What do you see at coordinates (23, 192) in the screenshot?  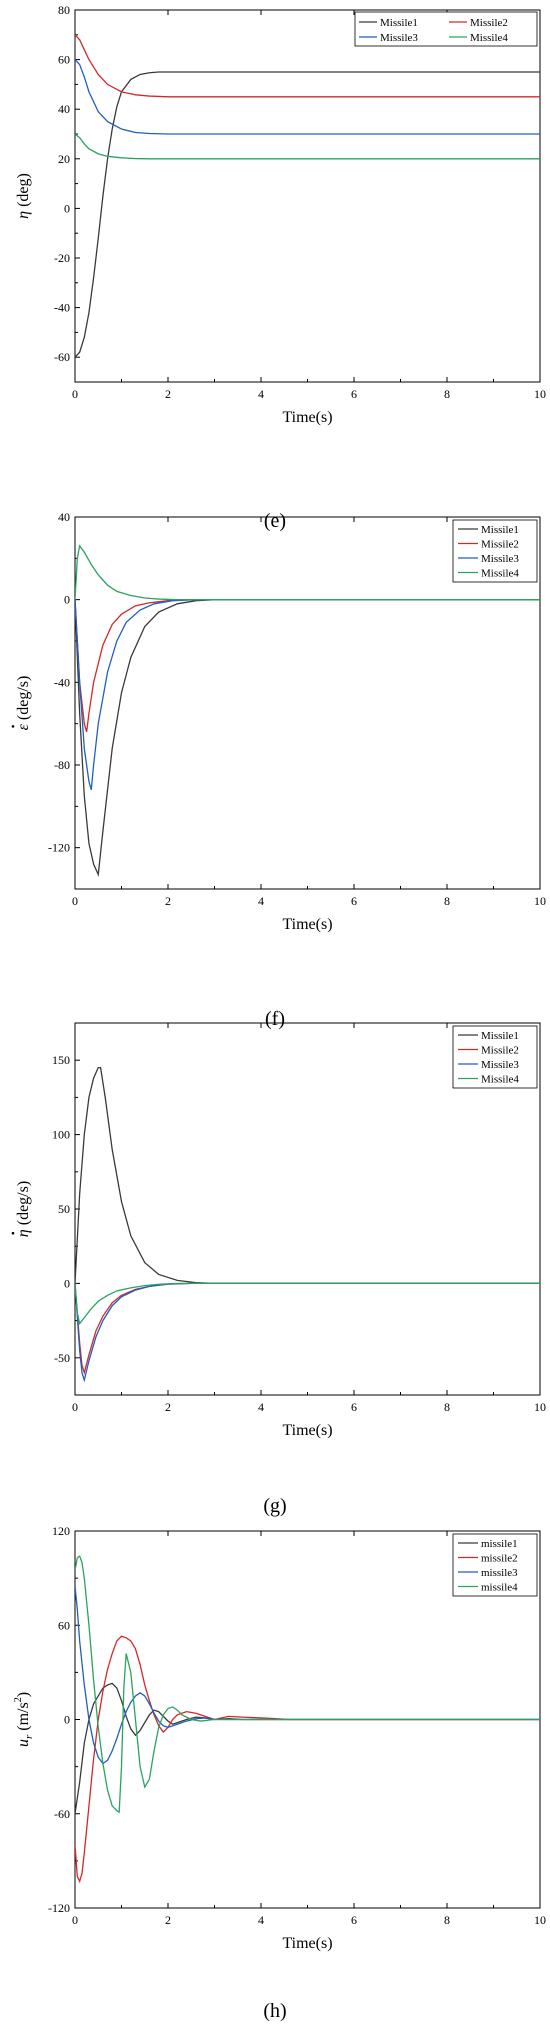 I see `y-axis-unit: (deg)` at bounding box center [23, 192].